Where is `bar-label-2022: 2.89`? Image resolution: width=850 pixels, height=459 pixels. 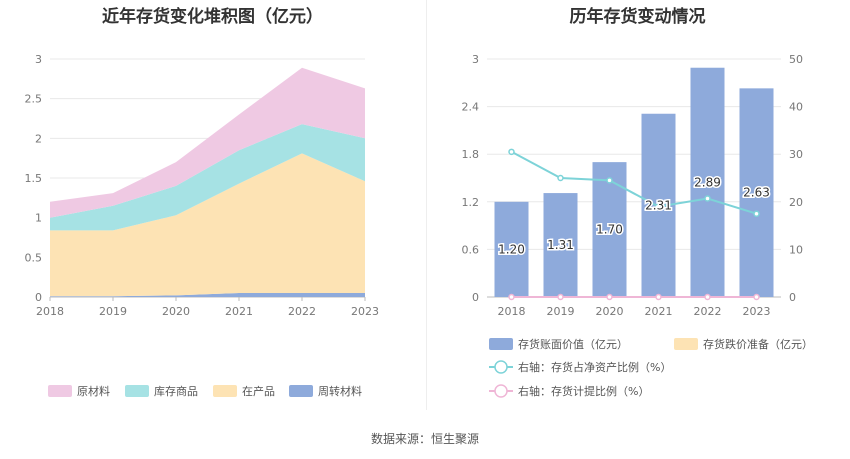
bar-label-2022: 2.89 is located at coordinates (707, 182).